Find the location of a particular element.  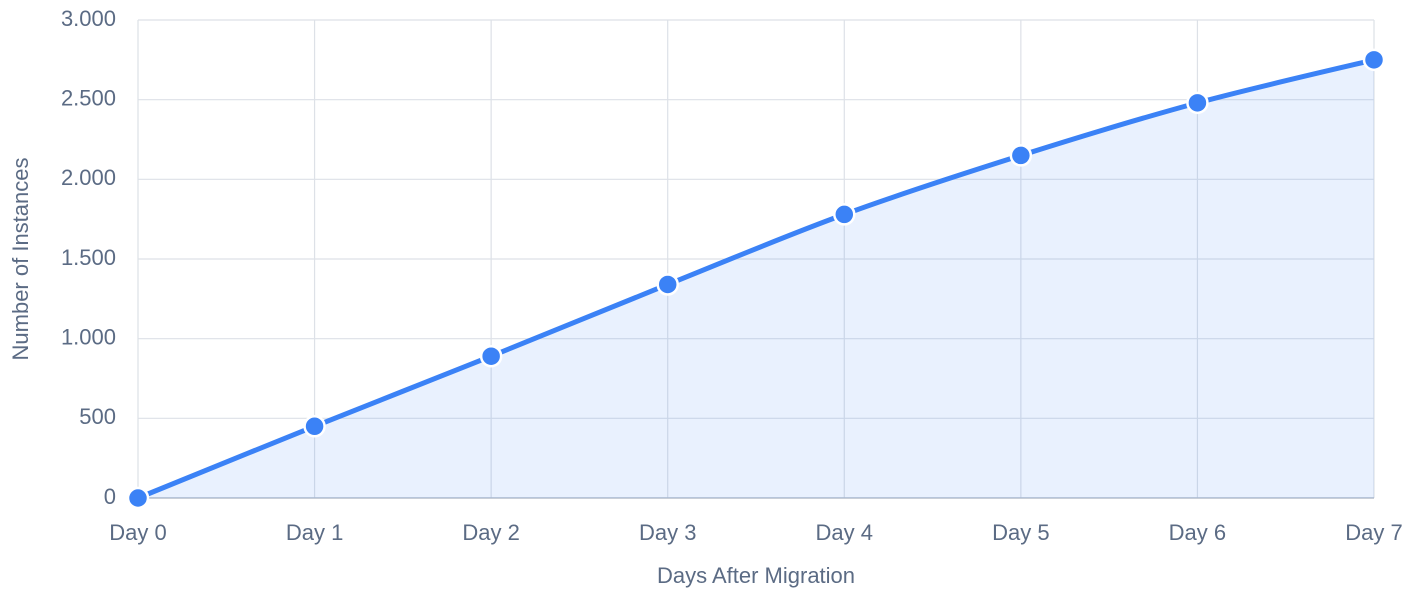

y-tick-label: 3.000 is located at coordinates (88, 18).